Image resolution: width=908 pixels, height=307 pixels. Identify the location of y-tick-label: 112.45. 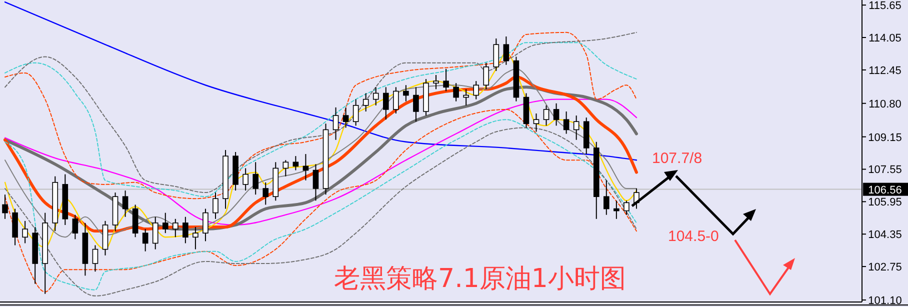
(885, 70).